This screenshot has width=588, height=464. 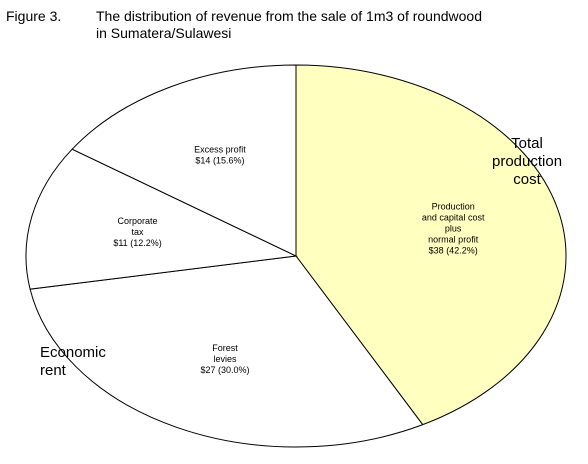 I want to click on economic-rent-label: Economic rent, so click(x=73, y=362).